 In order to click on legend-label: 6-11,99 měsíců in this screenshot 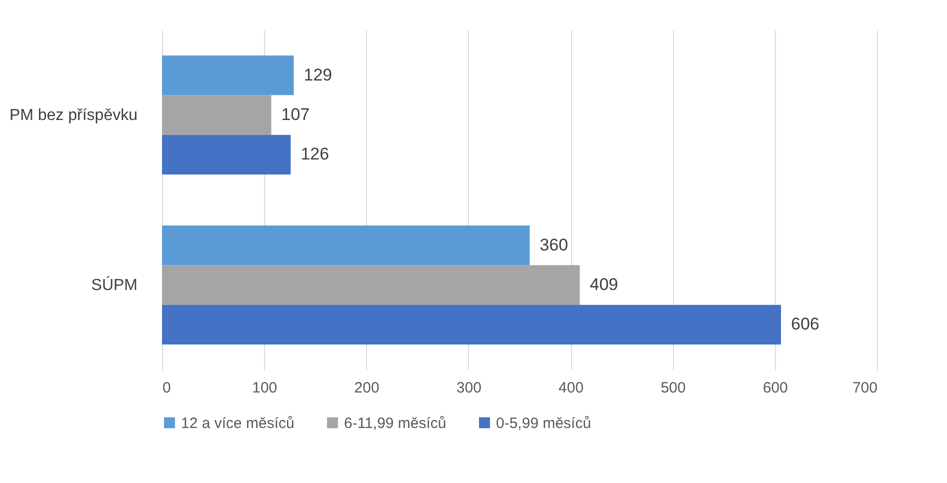, I will do `click(395, 423)`.